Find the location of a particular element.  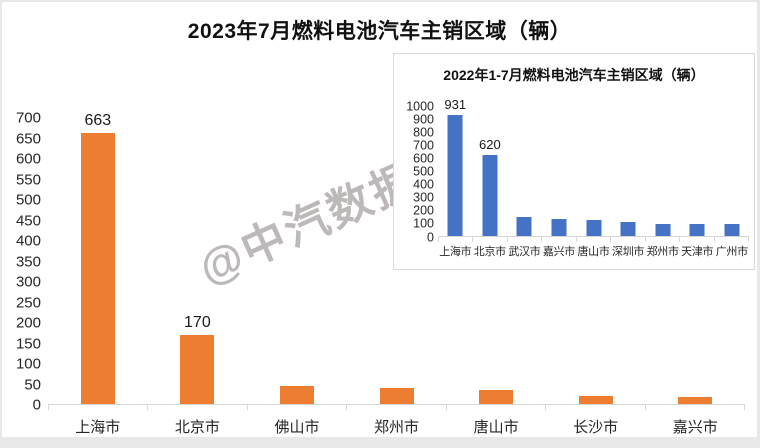

y-tick-label: 800 is located at coordinates (423, 131).